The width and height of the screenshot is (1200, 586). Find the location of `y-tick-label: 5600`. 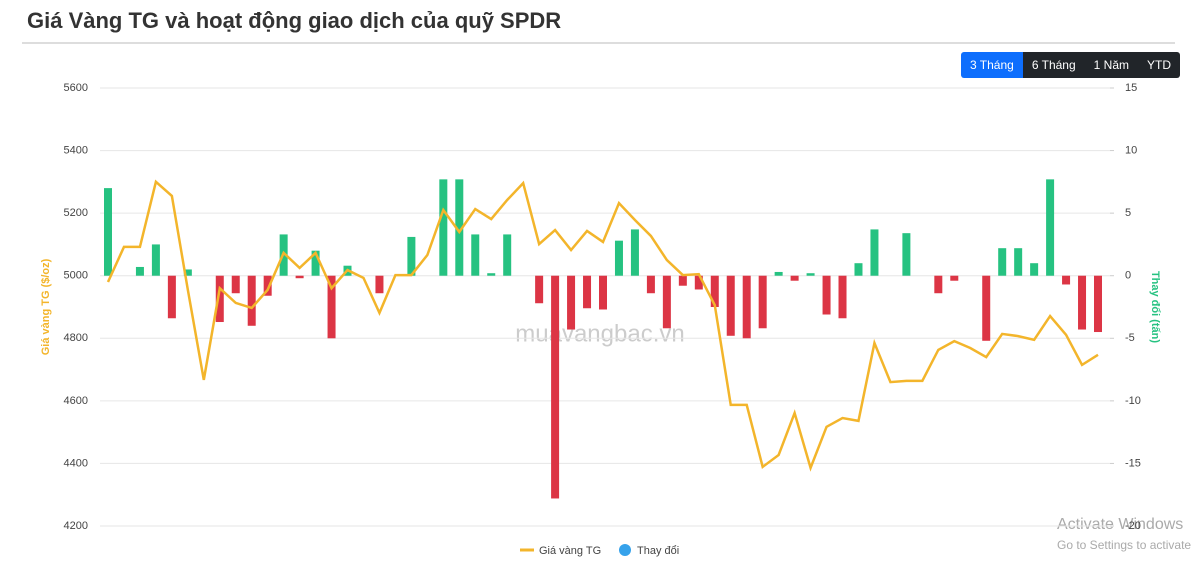

y-tick-label: 5600 is located at coordinates (76, 88).